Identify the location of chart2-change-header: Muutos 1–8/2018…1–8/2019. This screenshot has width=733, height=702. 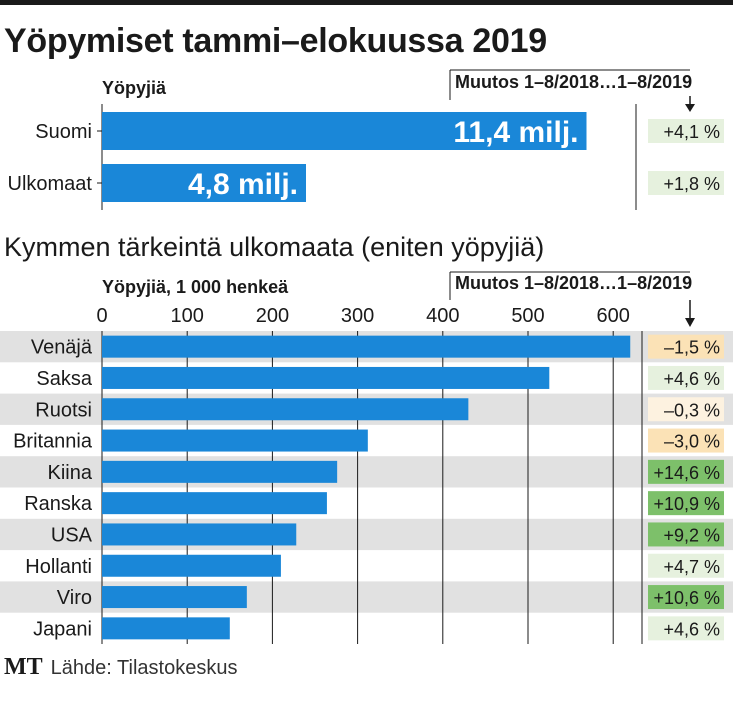
(574, 283).